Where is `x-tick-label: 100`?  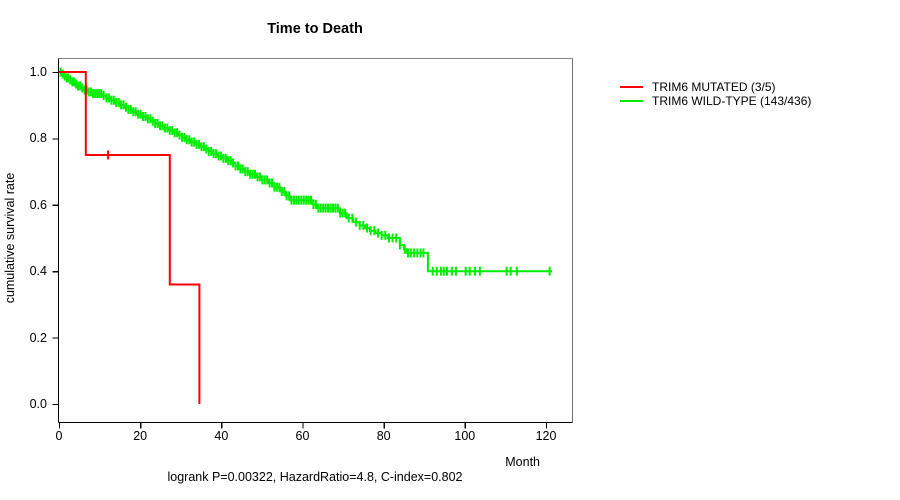
x-tick-label: 100 is located at coordinates (465, 436).